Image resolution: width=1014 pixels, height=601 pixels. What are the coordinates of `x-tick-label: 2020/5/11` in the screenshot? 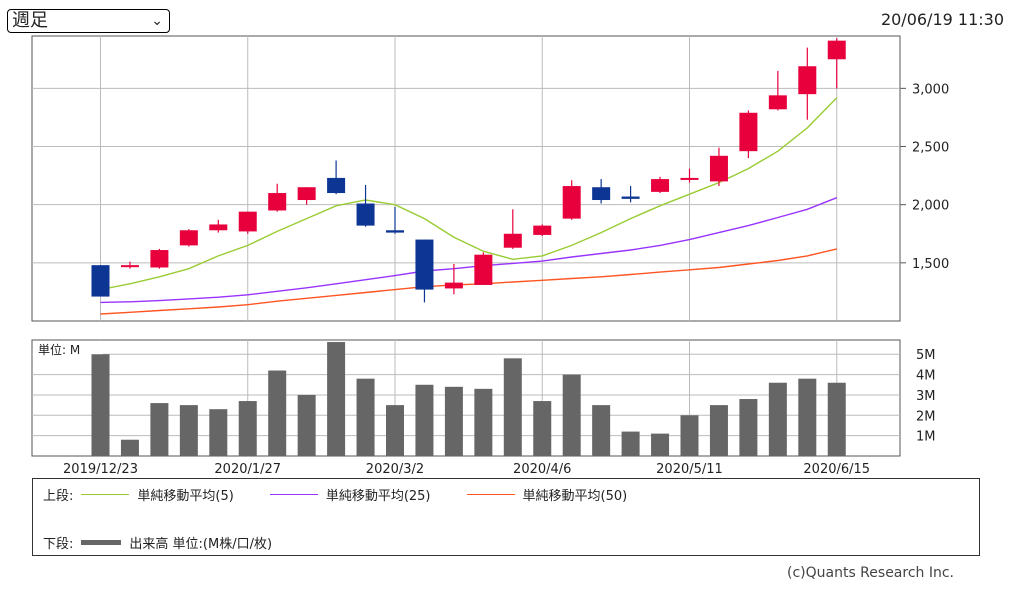 It's located at (689, 469).